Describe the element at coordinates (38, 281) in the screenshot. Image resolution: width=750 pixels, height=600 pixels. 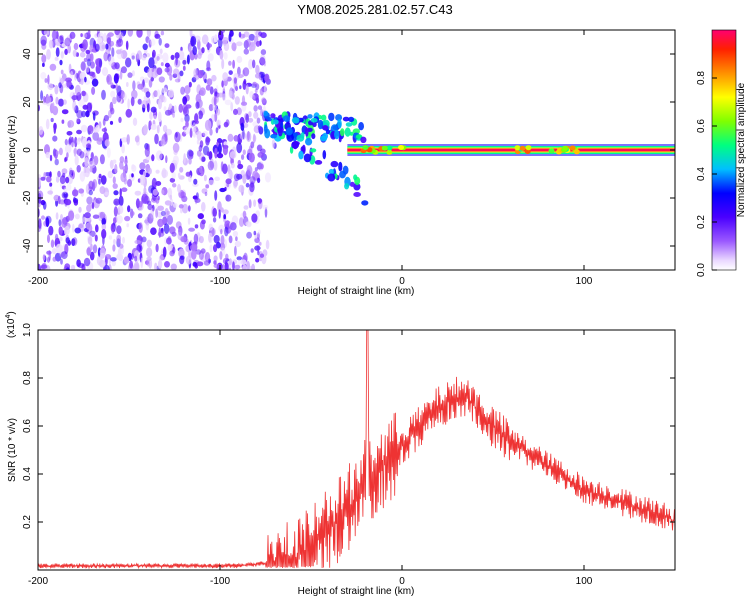
I see `heatmap-x-tick-label: -200` at that location.